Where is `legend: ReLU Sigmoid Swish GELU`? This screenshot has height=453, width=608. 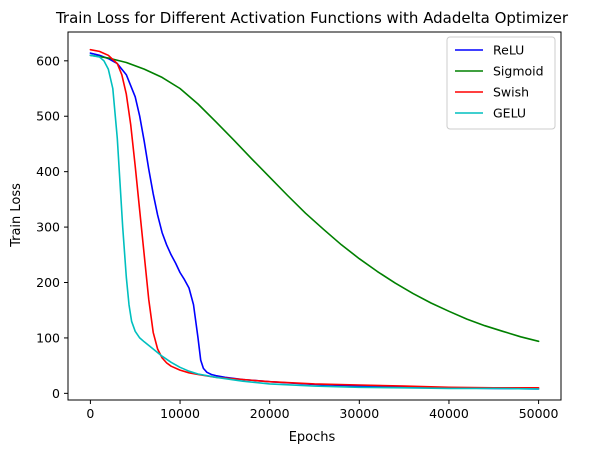
legend: ReLU Sigmoid Swish GELU is located at coordinates (501, 83).